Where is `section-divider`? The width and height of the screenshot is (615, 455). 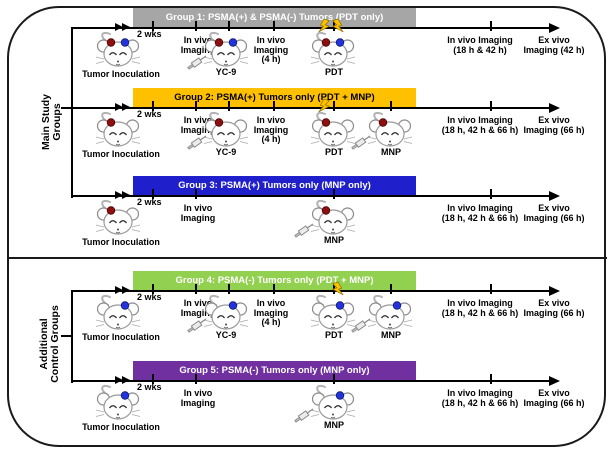 section-divider is located at coordinates (307, 258).